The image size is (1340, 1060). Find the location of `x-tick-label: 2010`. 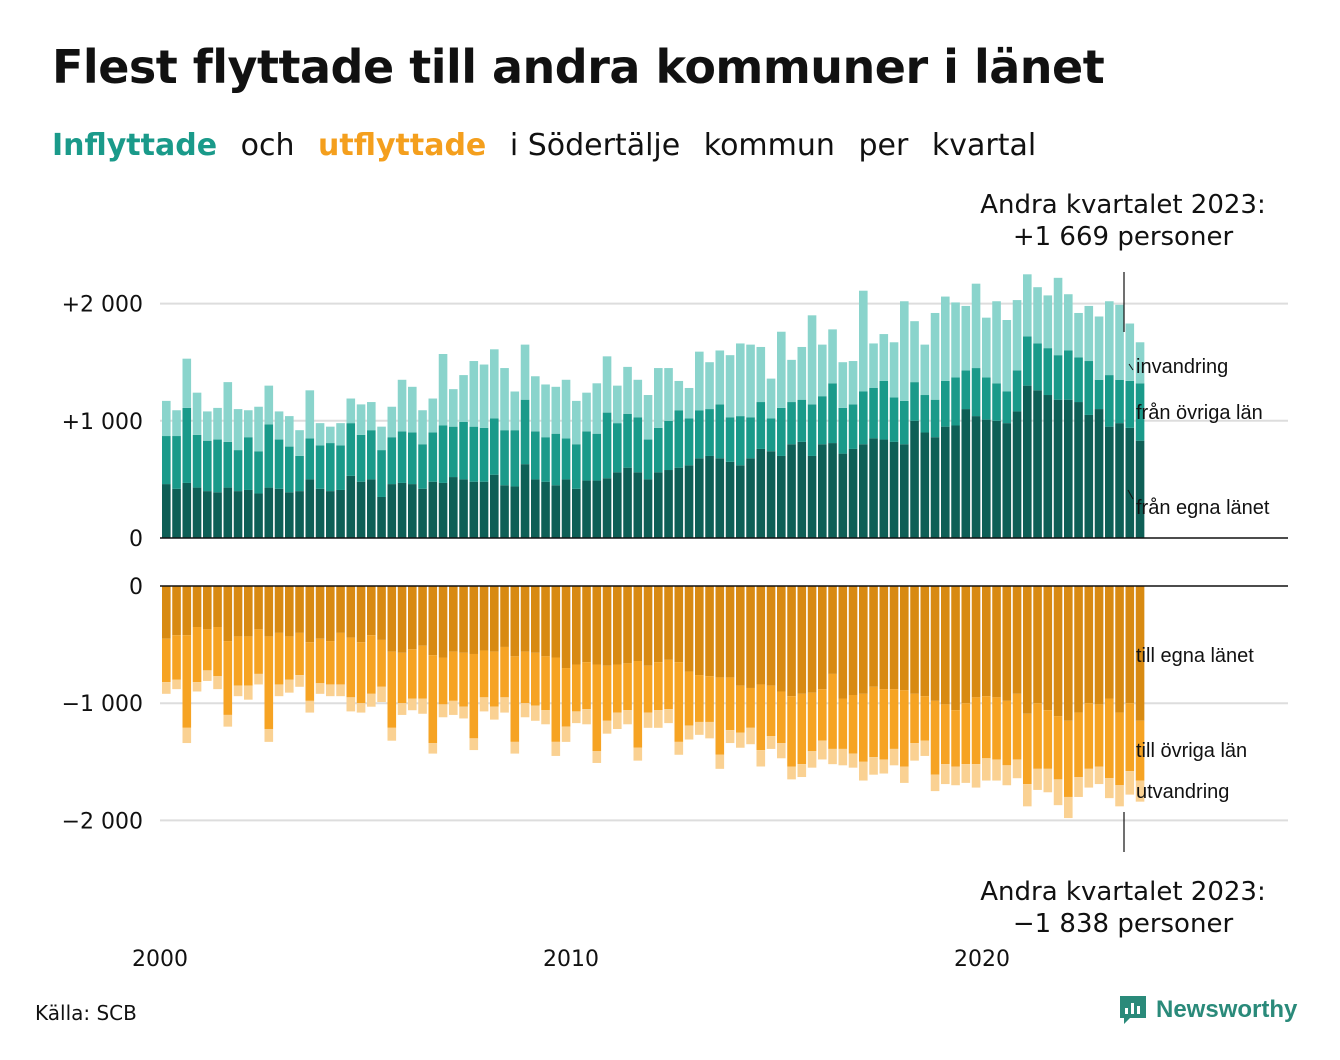

x-tick-label: 2010 is located at coordinates (571, 959).